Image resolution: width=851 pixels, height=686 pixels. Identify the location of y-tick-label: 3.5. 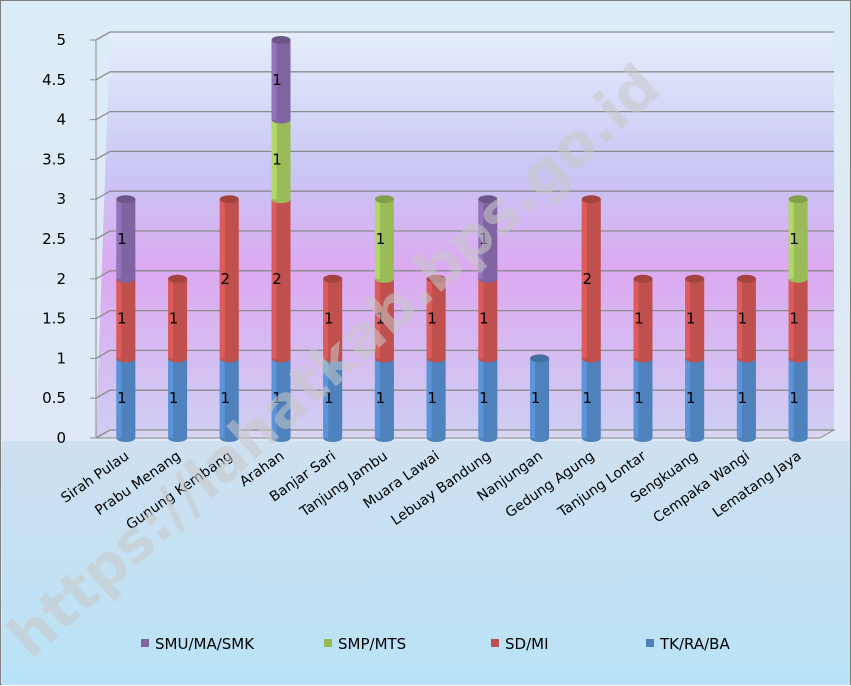
(54, 159).